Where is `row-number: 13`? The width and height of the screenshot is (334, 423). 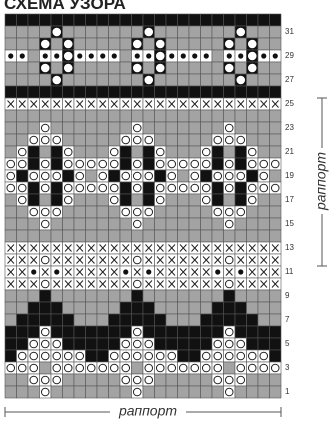
row-number: 13 is located at coordinates (289, 247).